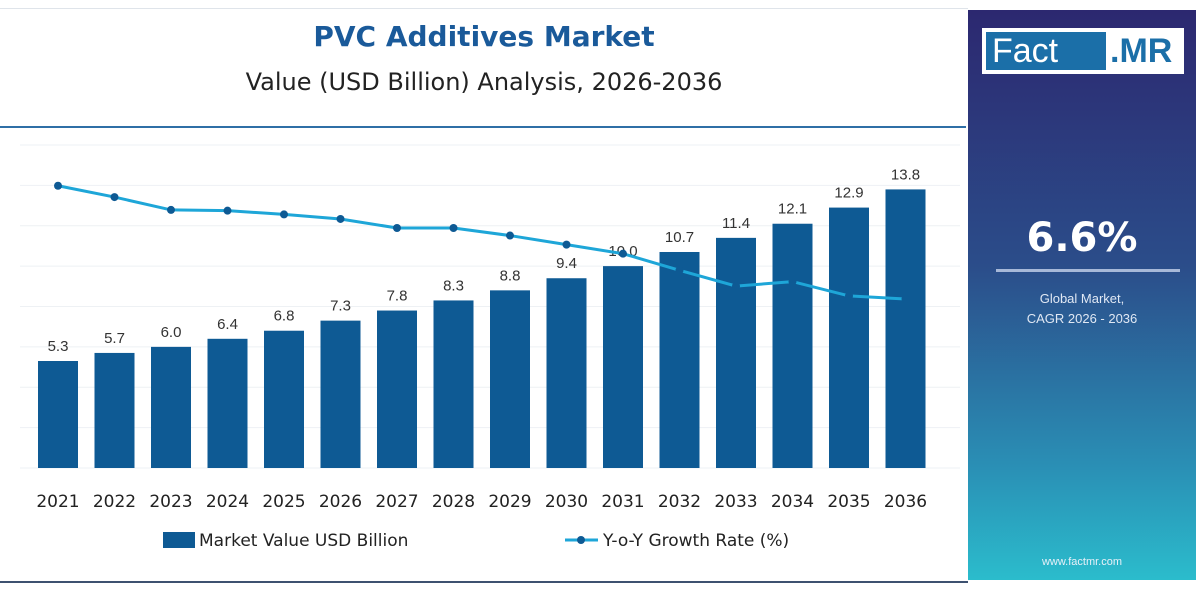 Image resolution: width=1200 pixels, height=600 pixels. Describe the element at coordinates (1141, 51) in the screenshot. I see `logo-right: .MR` at that location.